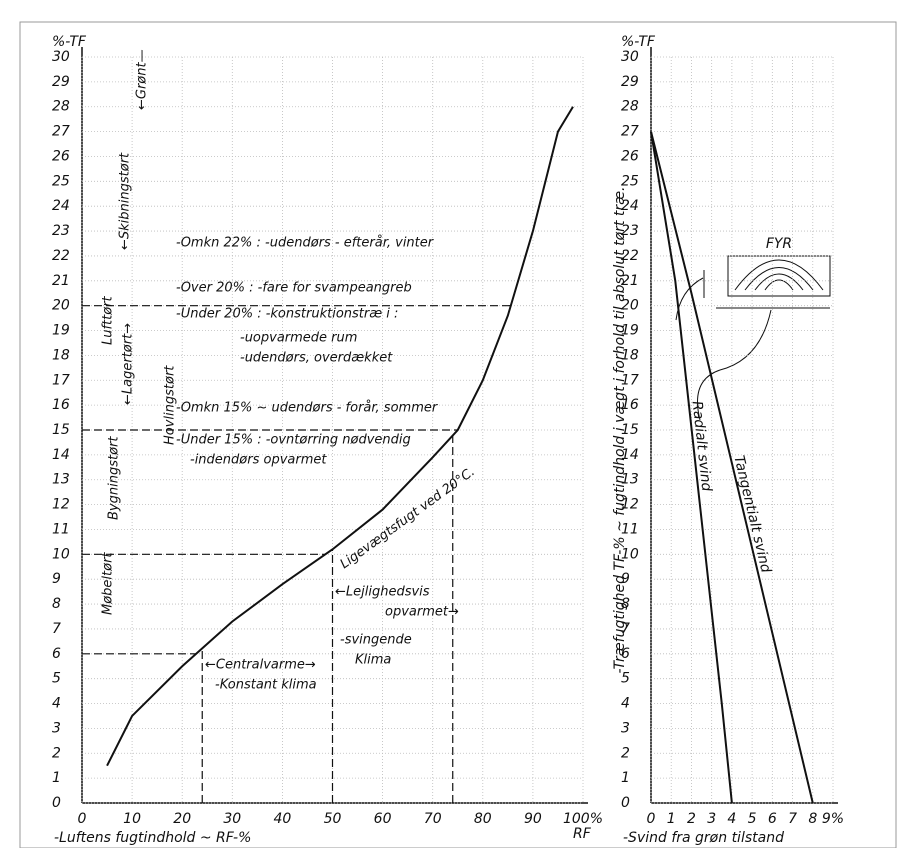 This screenshot has width=916, height=848. What do you see at coordinates (630, 480) in the screenshot?
I see `y-tick-label: 13` at bounding box center [630, 480].